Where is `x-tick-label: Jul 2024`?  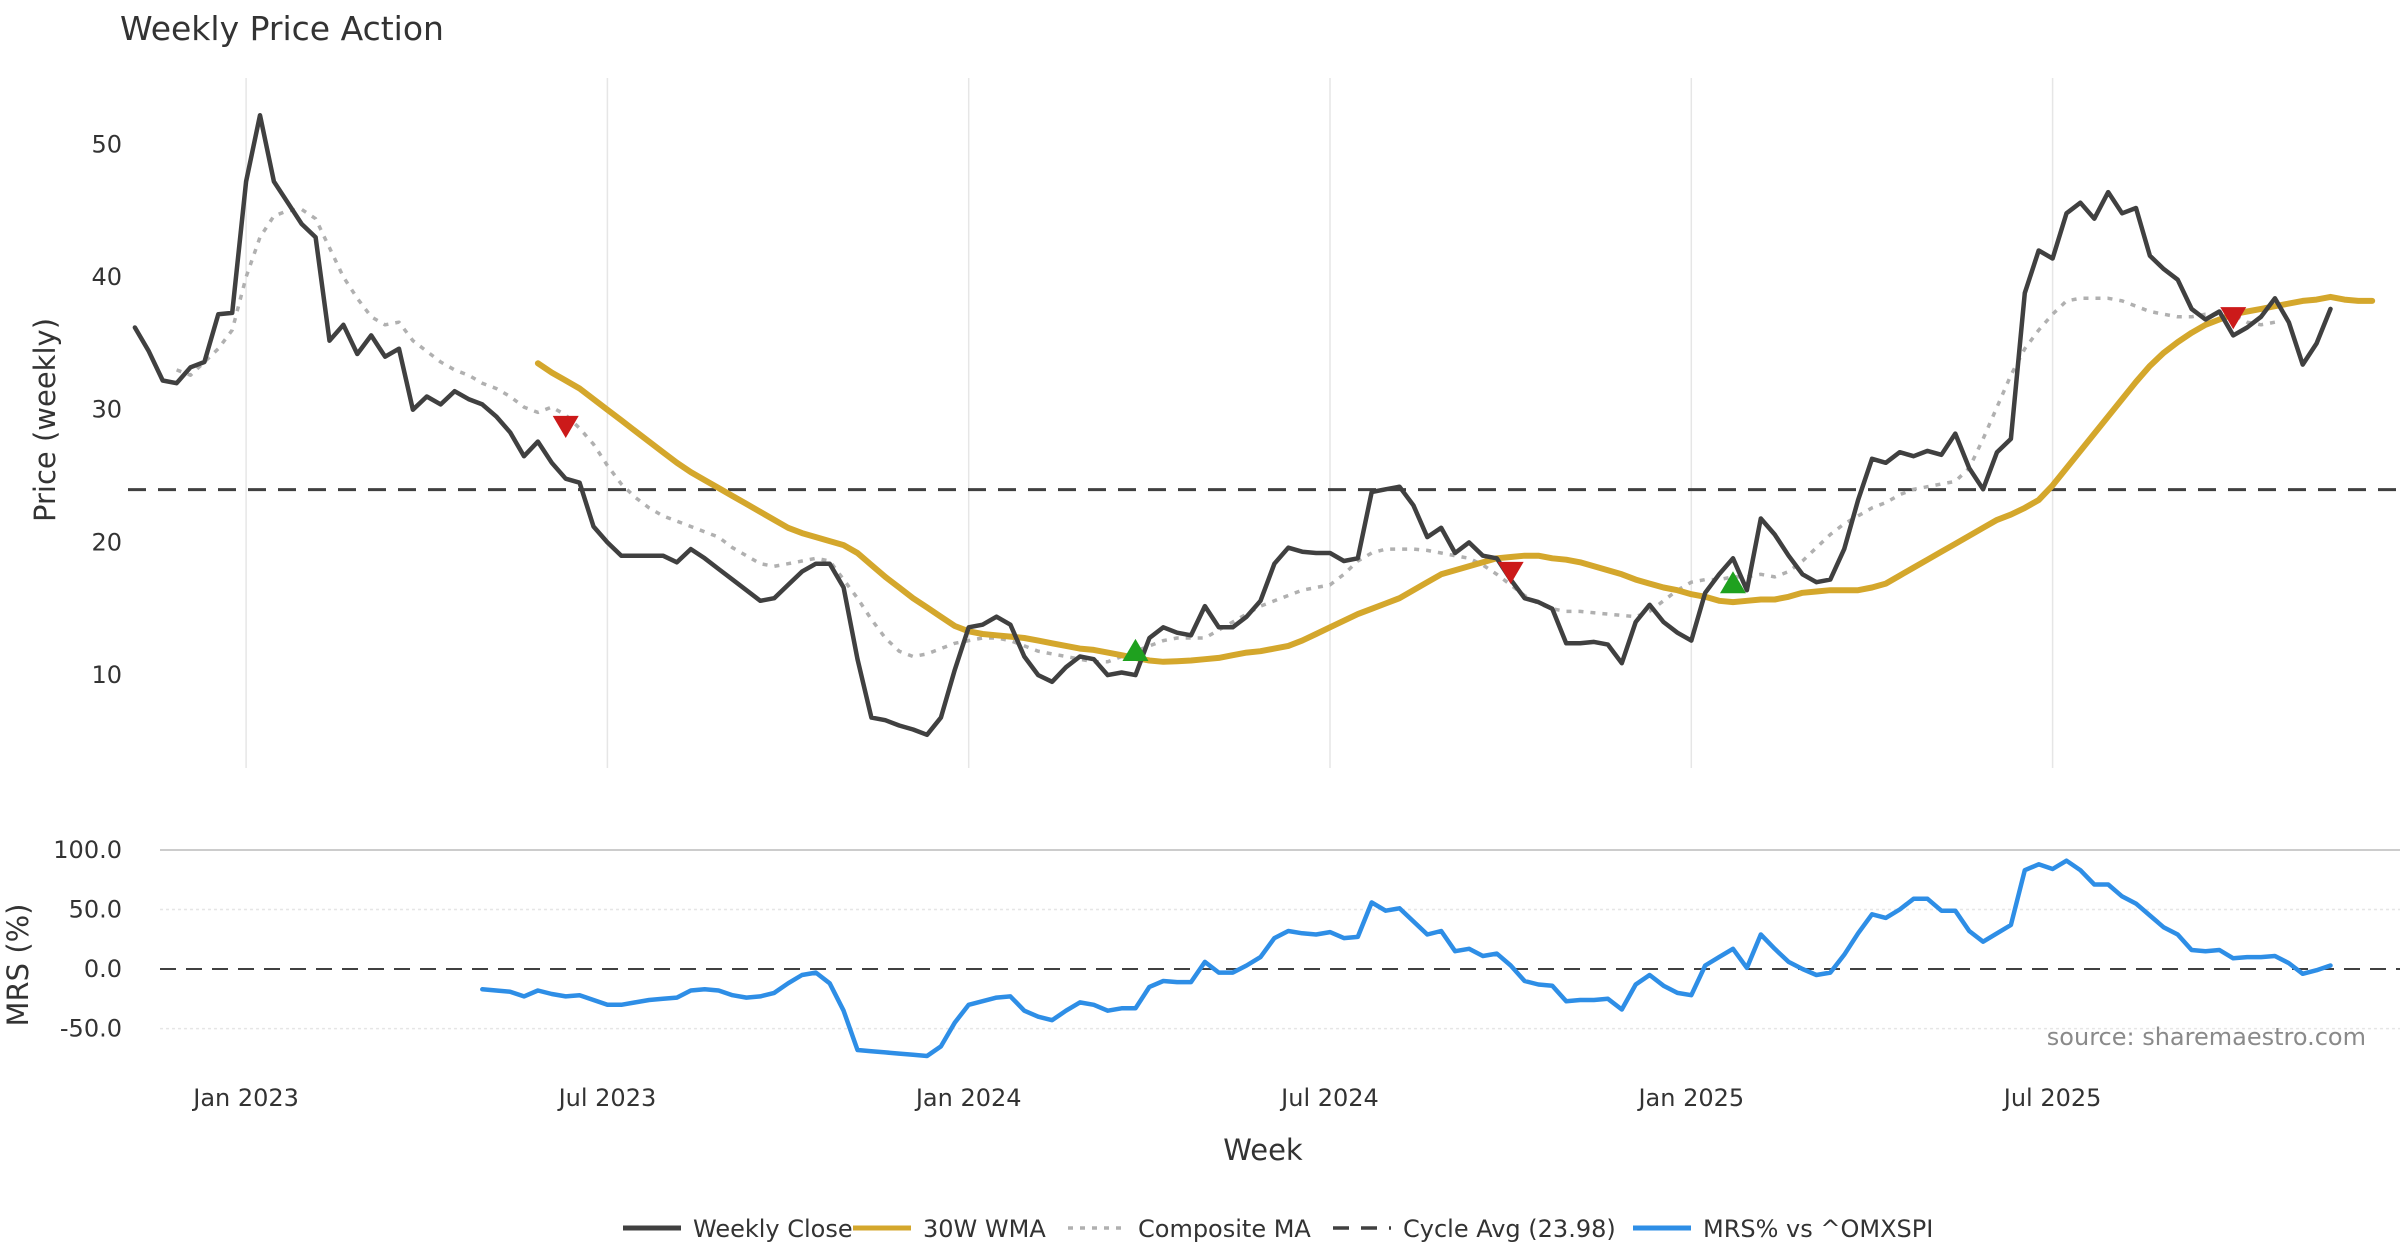
x-tick-label: Jul 2024 is located at coordinates (1329, 1098).